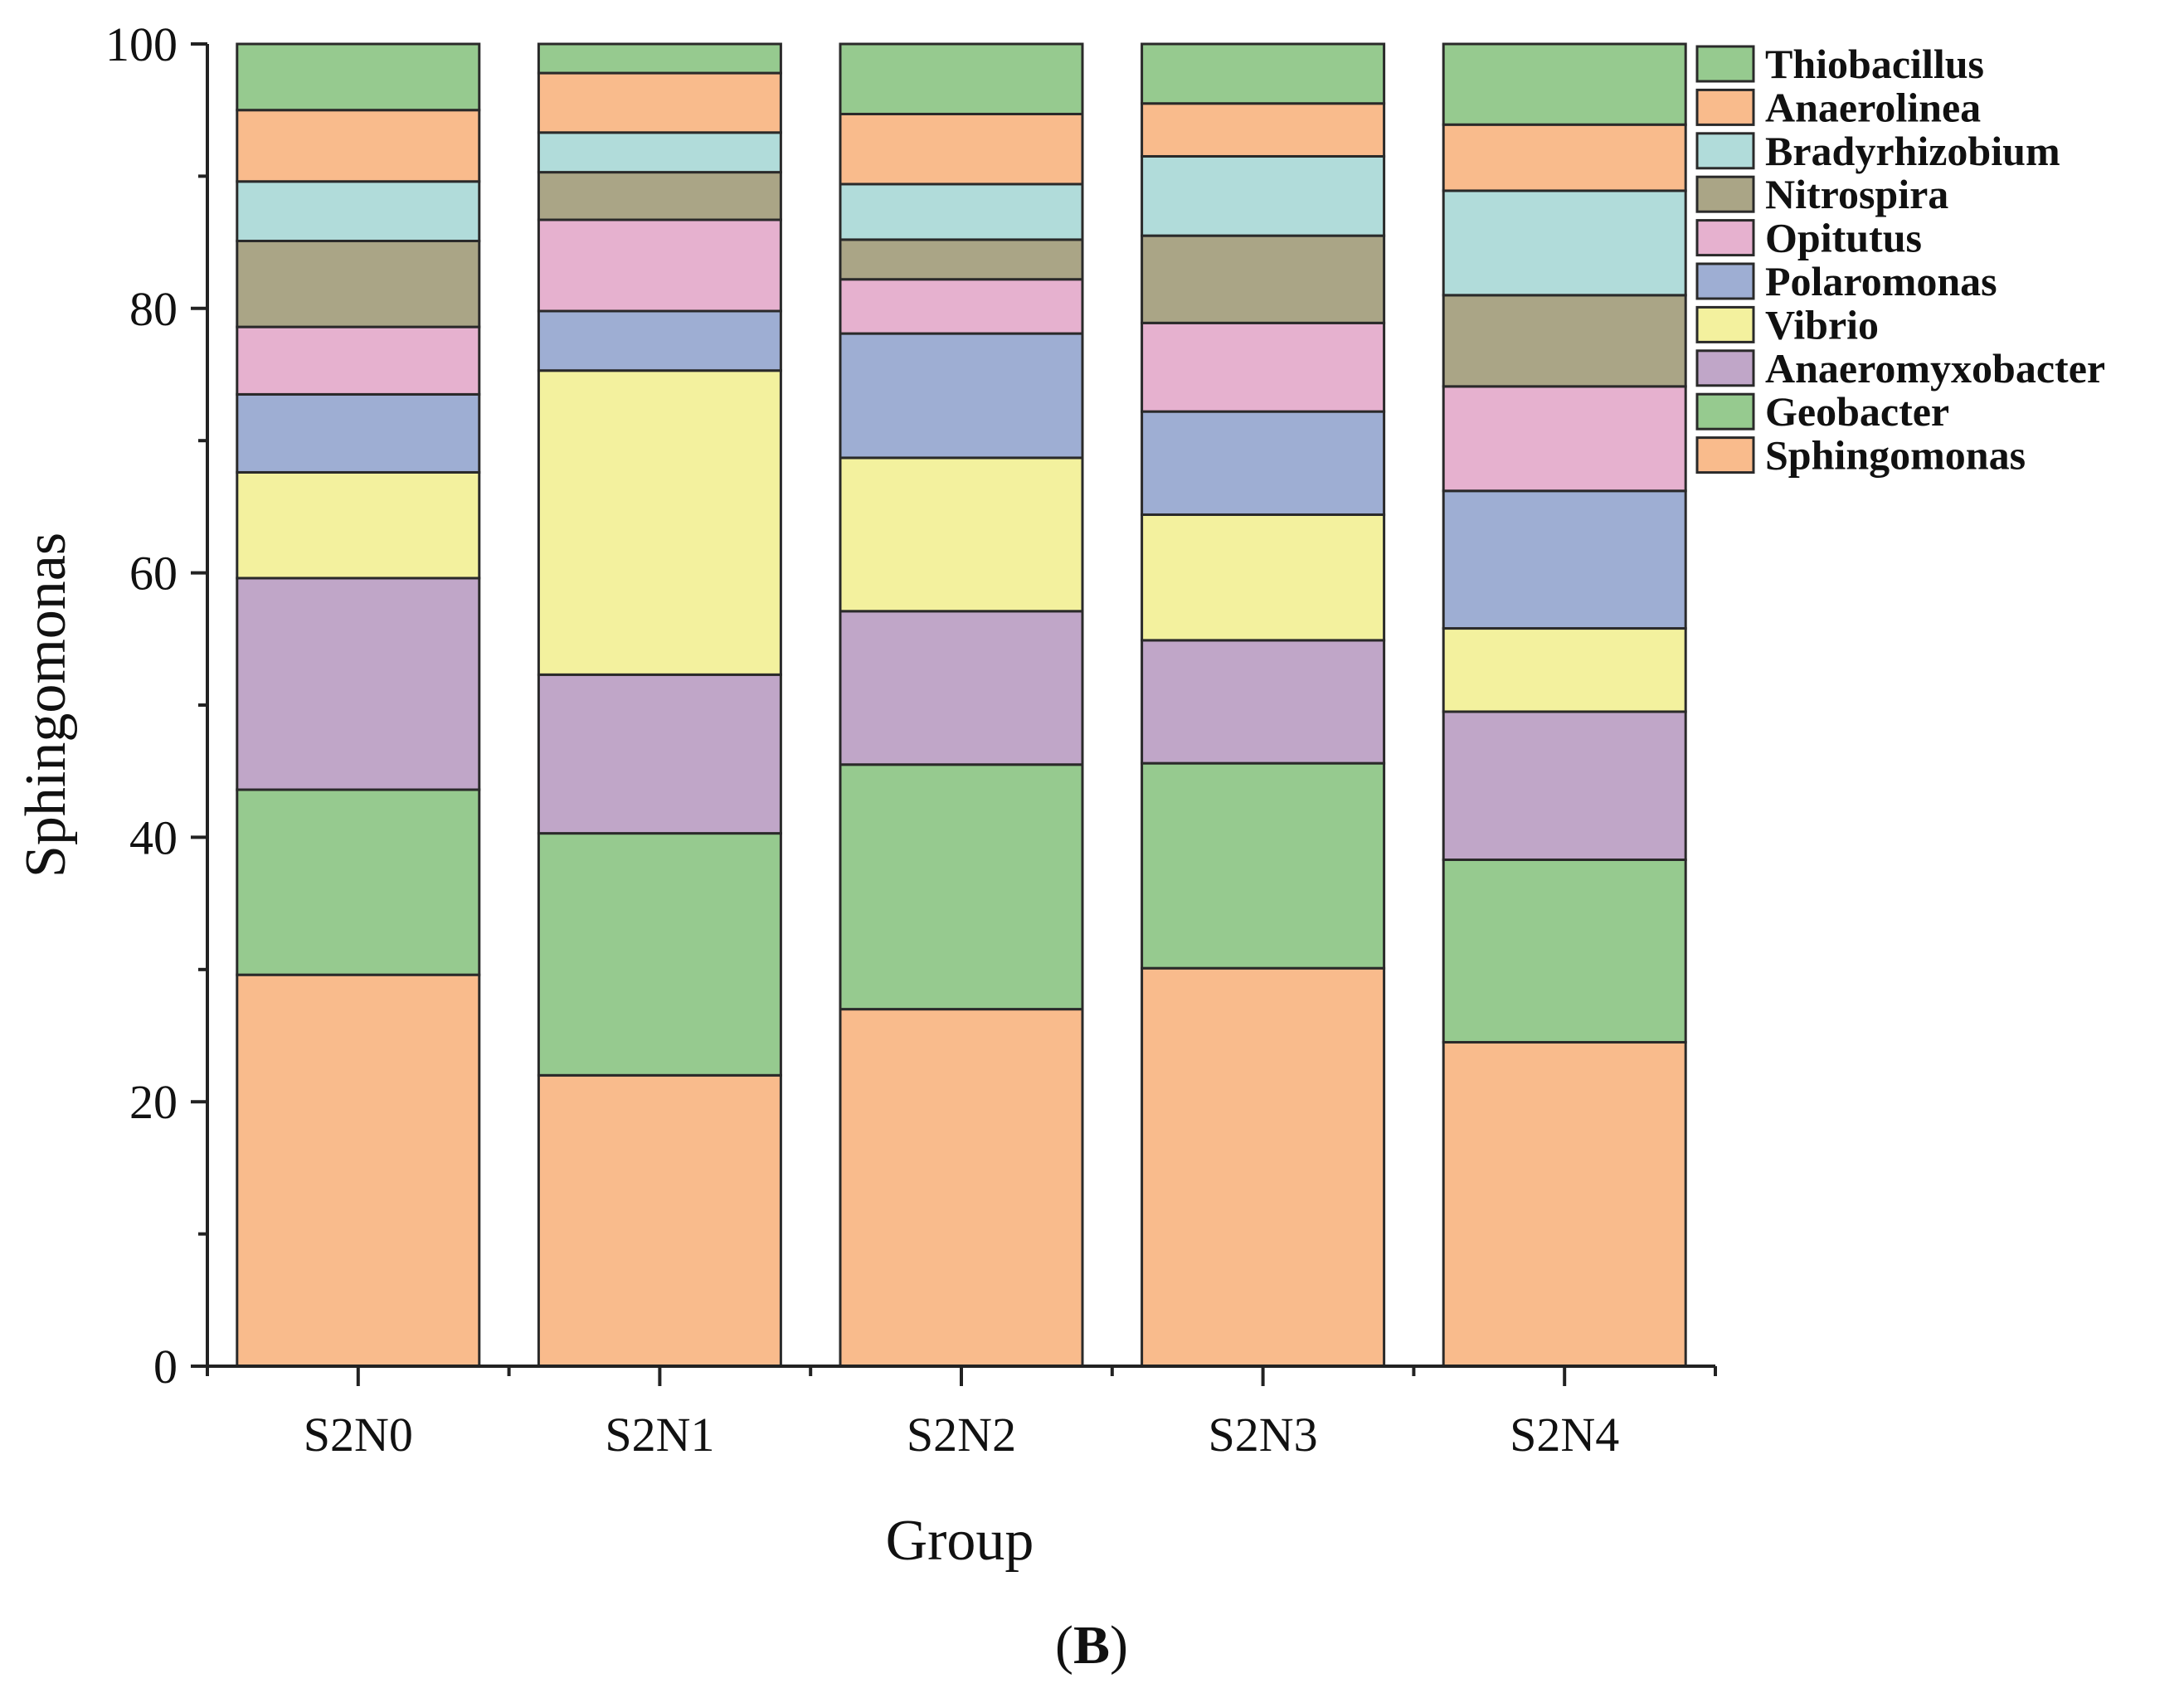 This screenshot has height=1693, width=2184. Describe the element at coordinates (1564, 1204) in the screenshot. I see `bar-segment-s2n4-sphingomonas` at that location.